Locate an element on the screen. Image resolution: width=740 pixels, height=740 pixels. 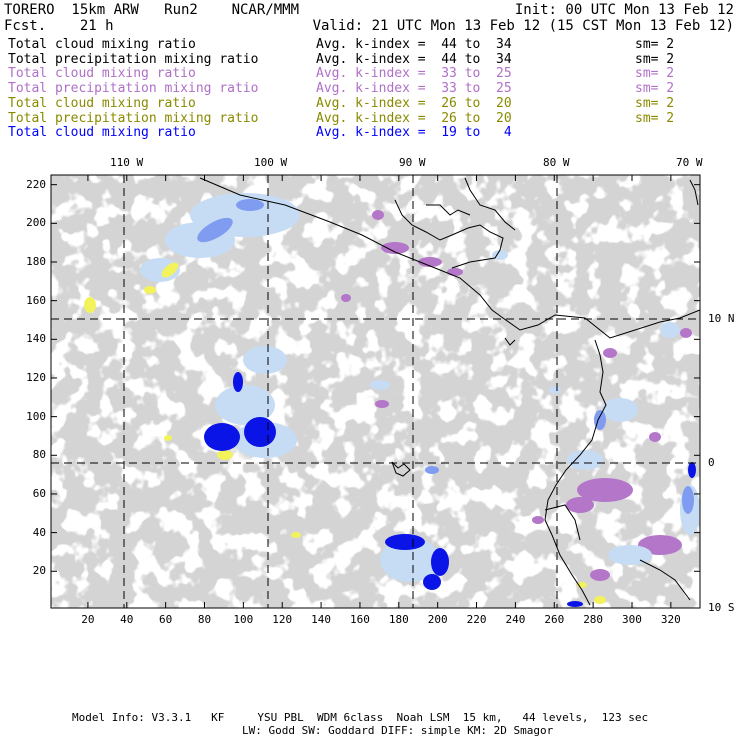
x-tick-label-1: 40 is located at coordinates (127, 619).